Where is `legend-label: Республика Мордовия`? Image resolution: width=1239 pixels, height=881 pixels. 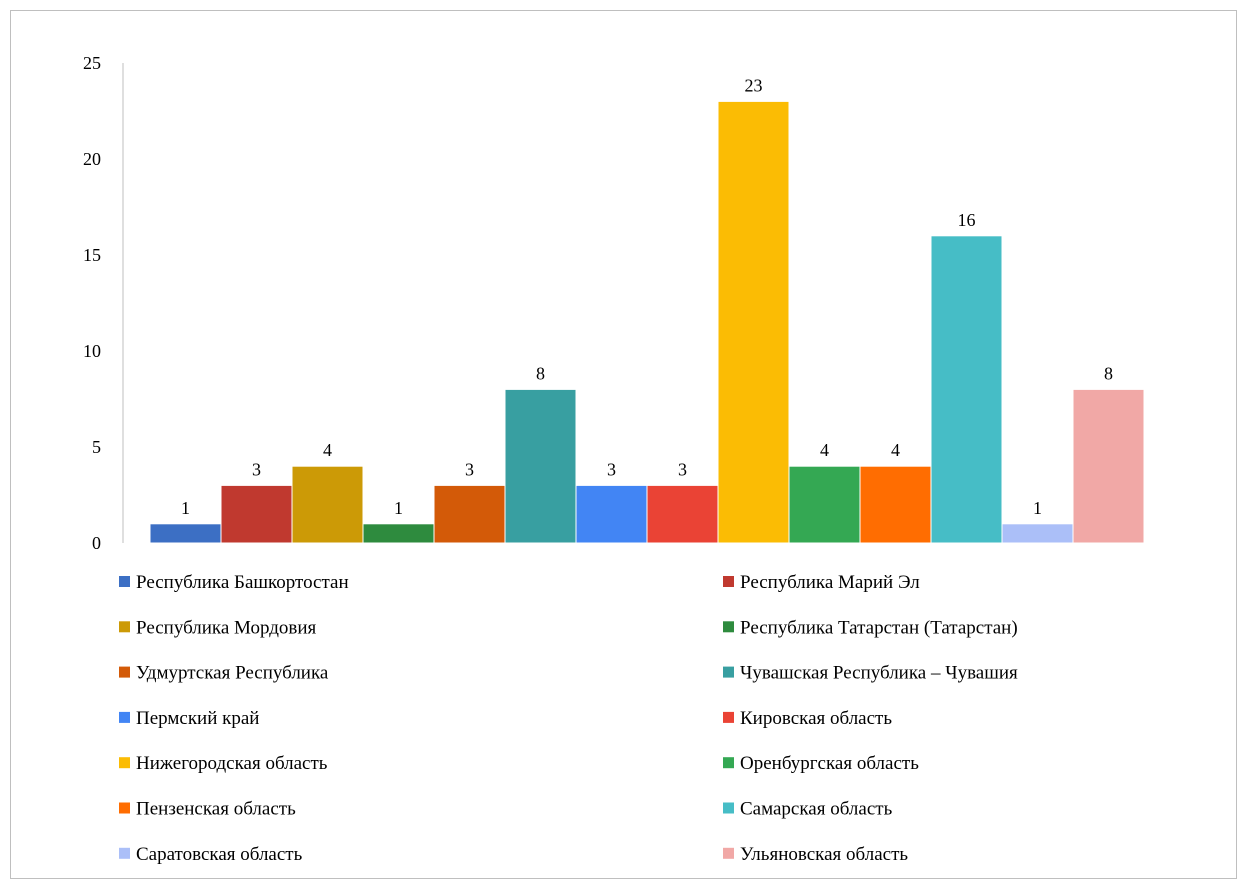
legend-label: Республика Мордовия is located at coordinates (226, 627).